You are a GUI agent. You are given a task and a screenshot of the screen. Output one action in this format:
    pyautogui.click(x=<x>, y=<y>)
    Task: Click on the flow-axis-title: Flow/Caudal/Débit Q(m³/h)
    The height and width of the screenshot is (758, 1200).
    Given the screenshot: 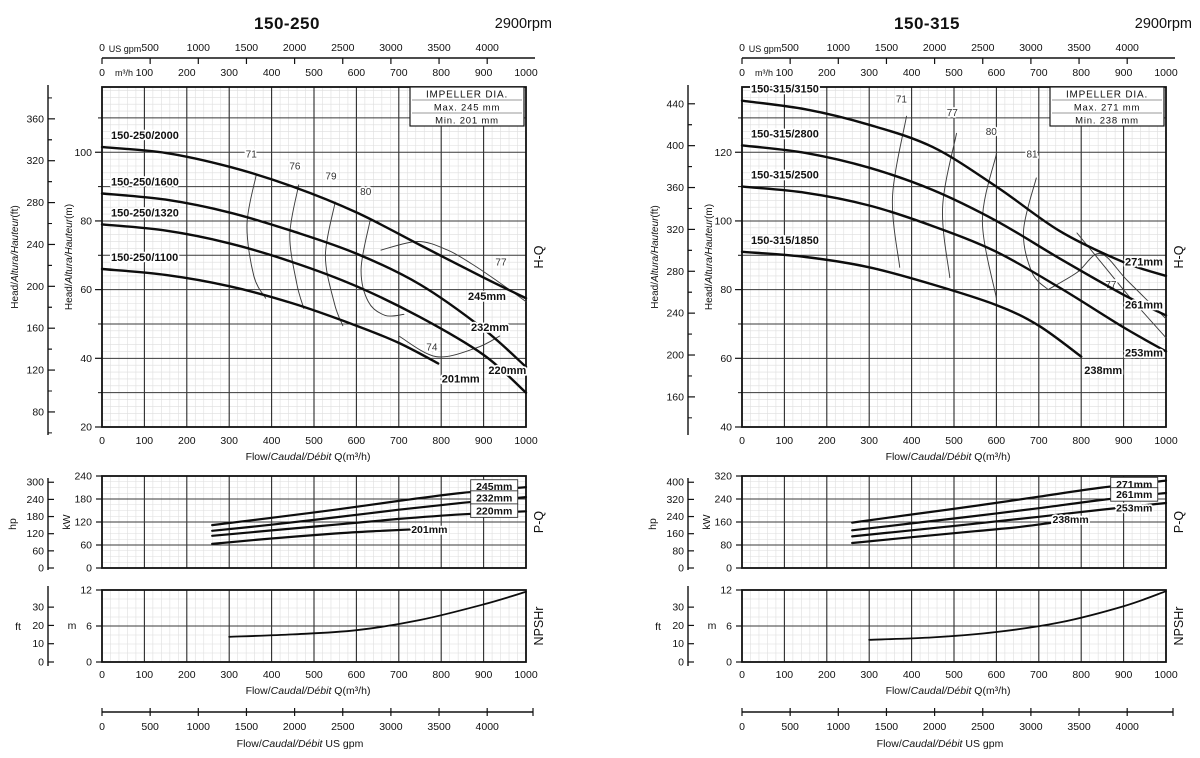 What is the action you would take?
    pyautogui.click(x=948, y=691)
    